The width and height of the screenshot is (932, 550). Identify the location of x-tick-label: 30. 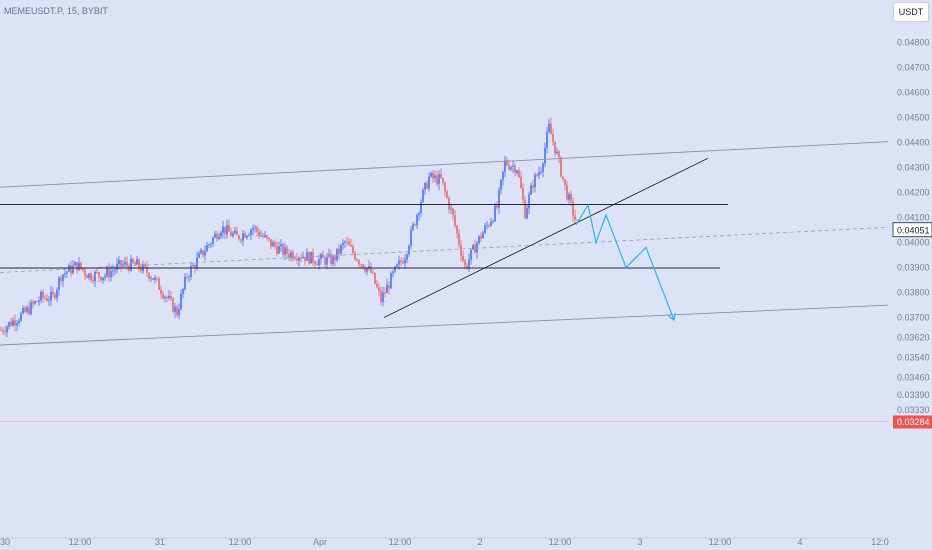
(5, 542).